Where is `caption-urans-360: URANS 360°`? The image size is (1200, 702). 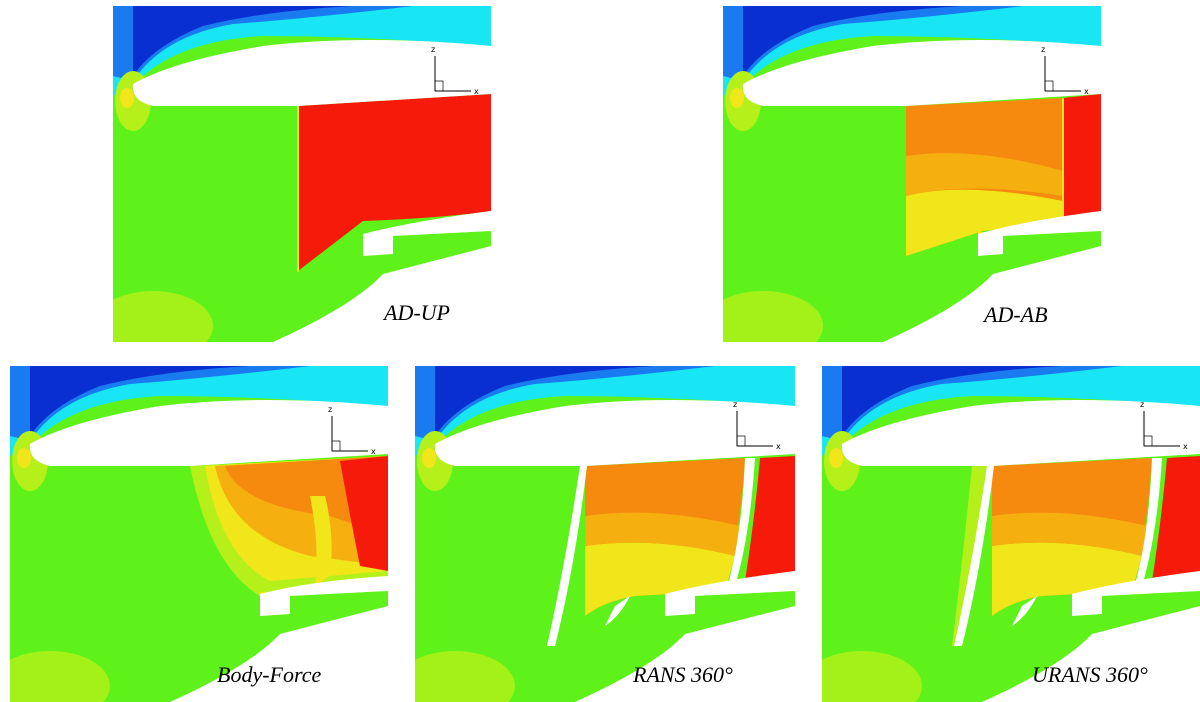 caption-urans-360: URANS 360° is located at coordinates (1090, 674).